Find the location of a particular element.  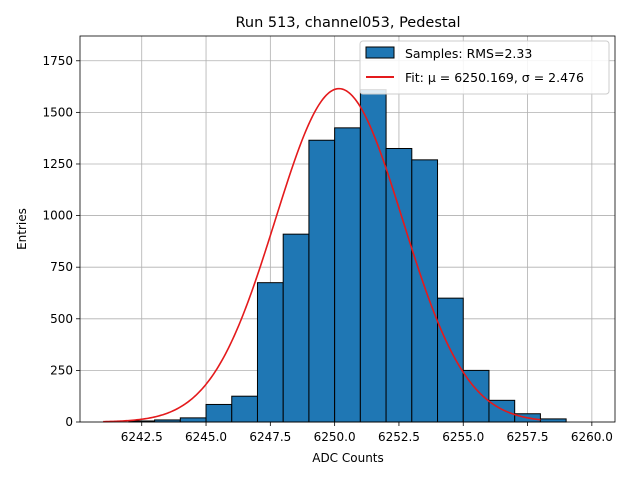

legend-histogram-swatch is located at coordinates (380, 52).